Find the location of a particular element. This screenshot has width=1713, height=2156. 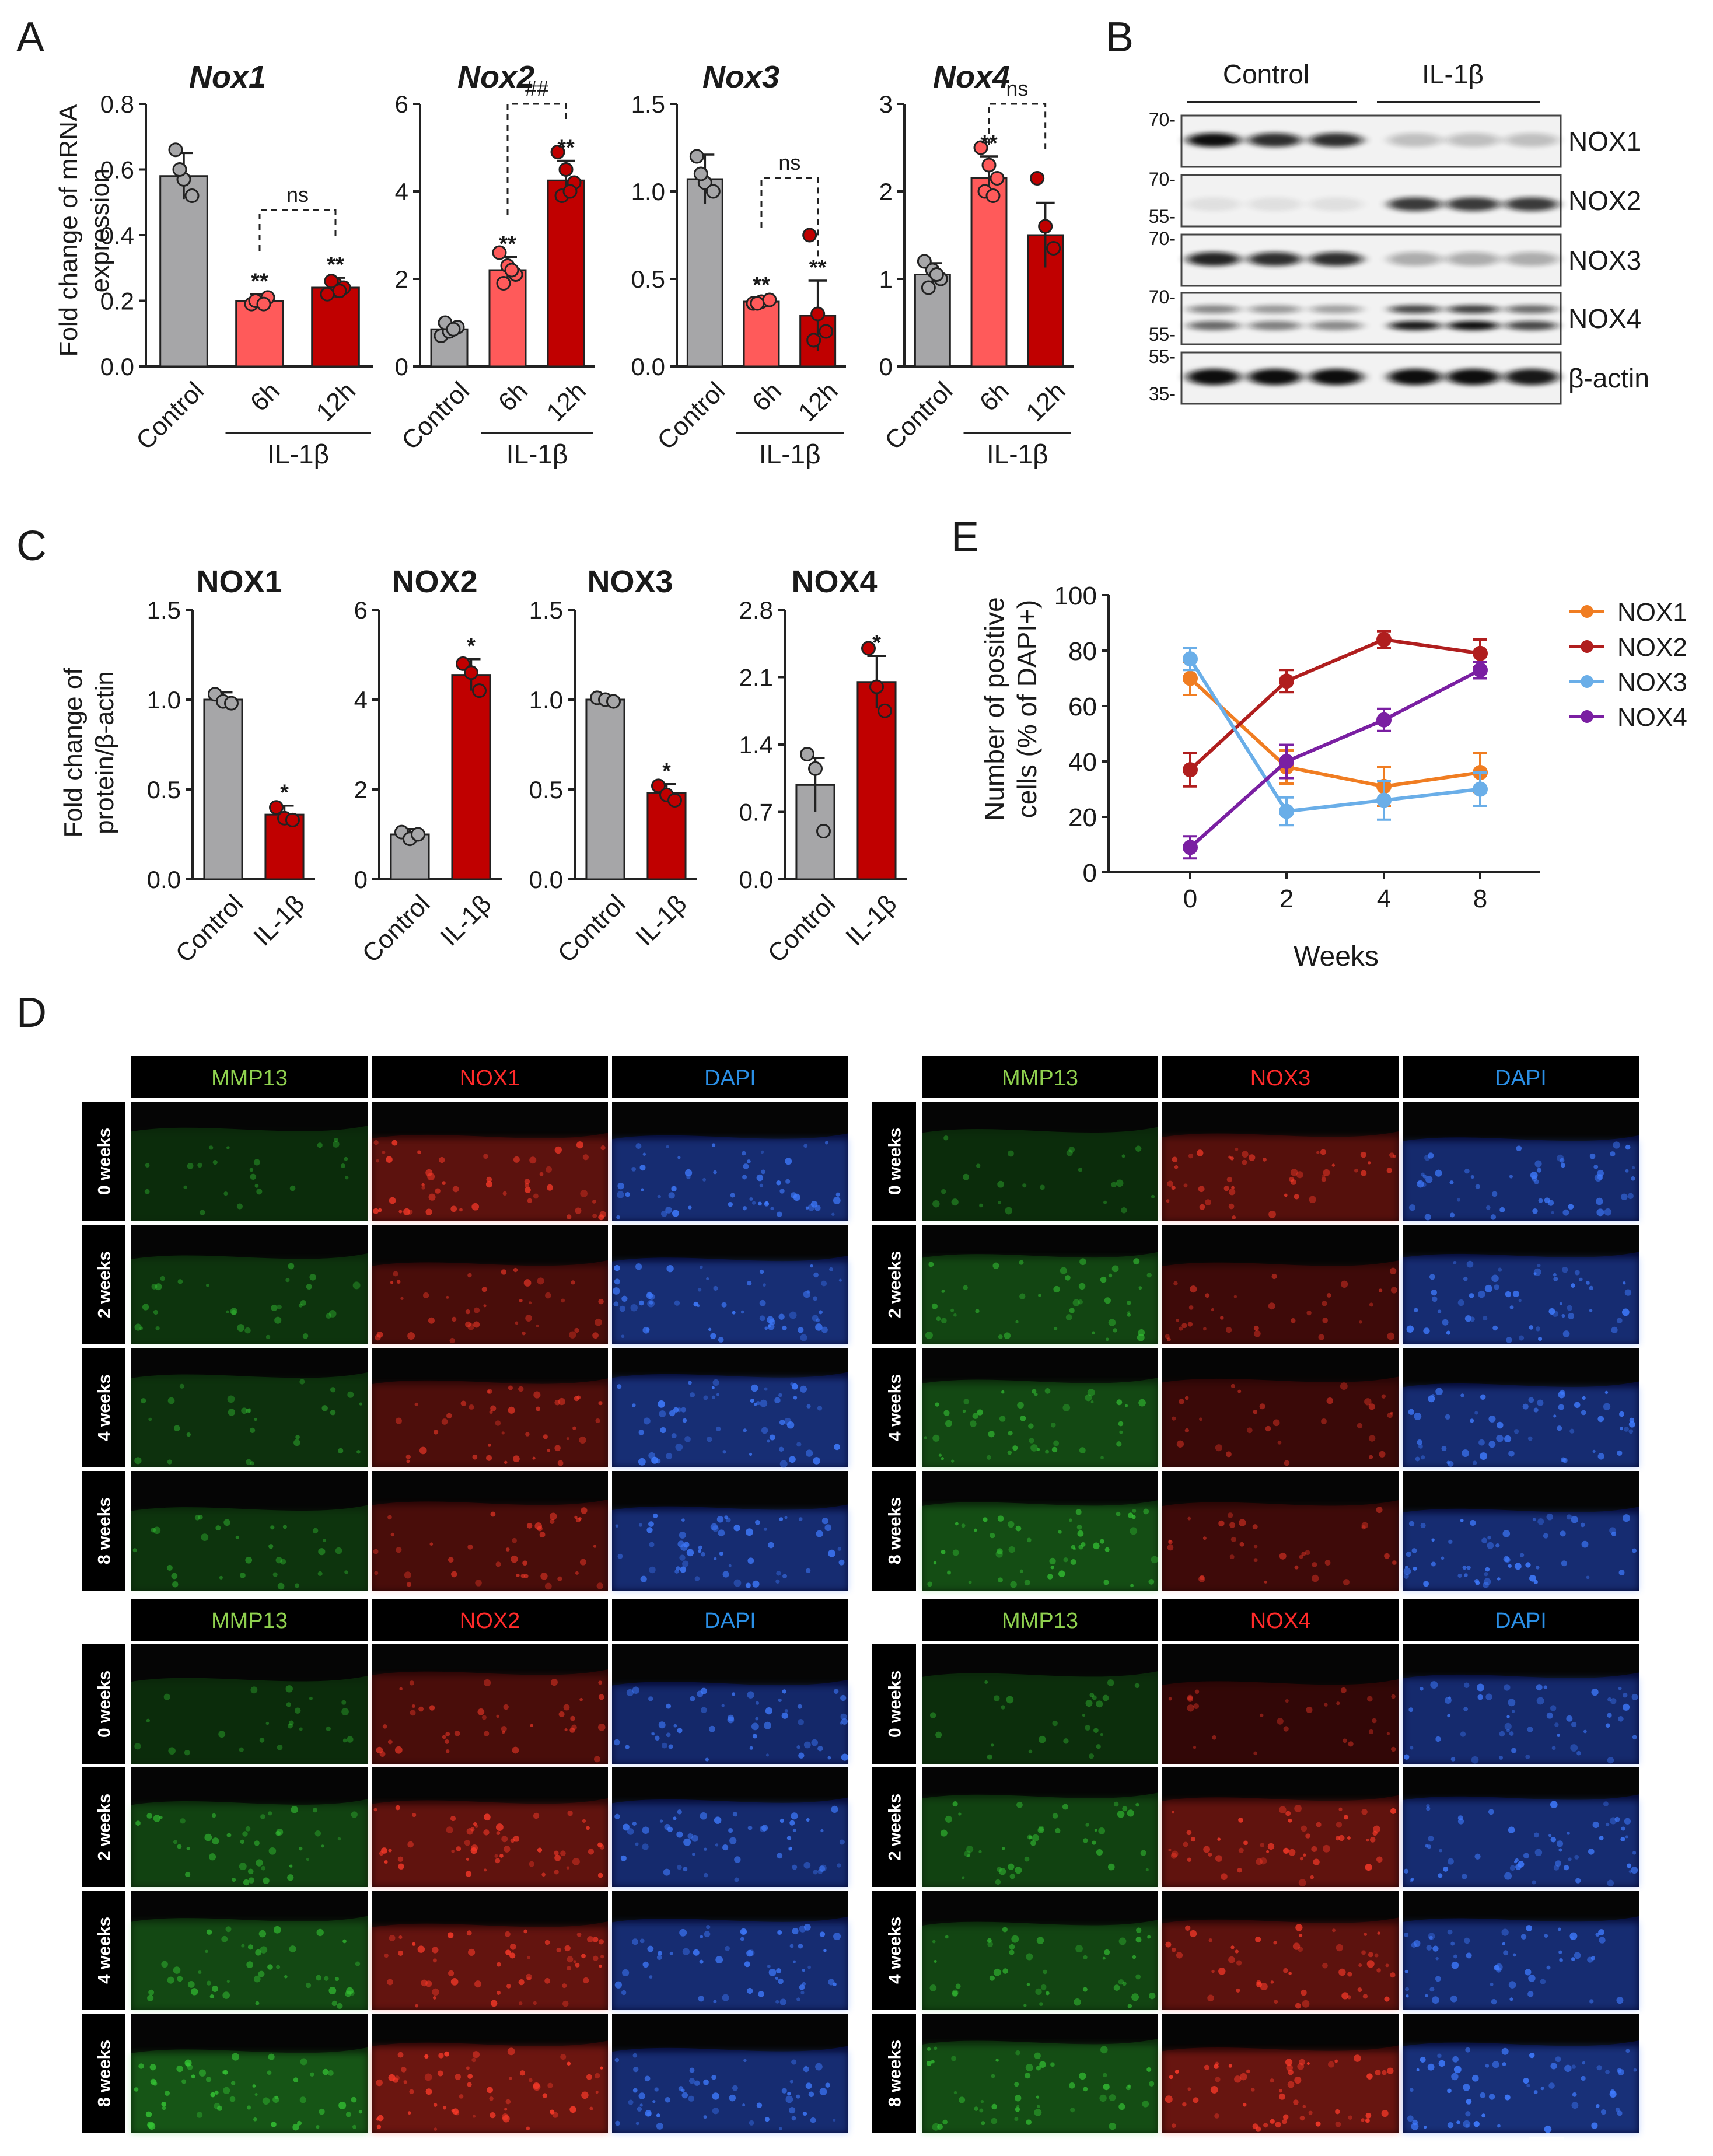

series-point is located at coordinates (1384, 800).